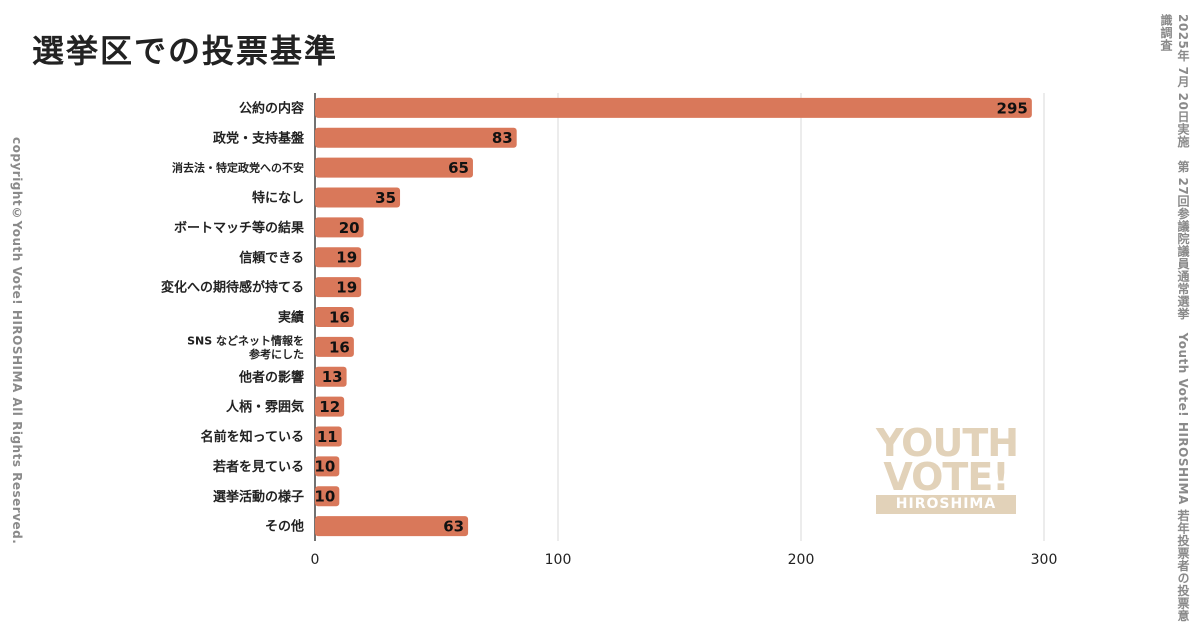  Describe the element at coordinates (315, 560) in the screenshot. I see `x-tick-label: 0` at that location.